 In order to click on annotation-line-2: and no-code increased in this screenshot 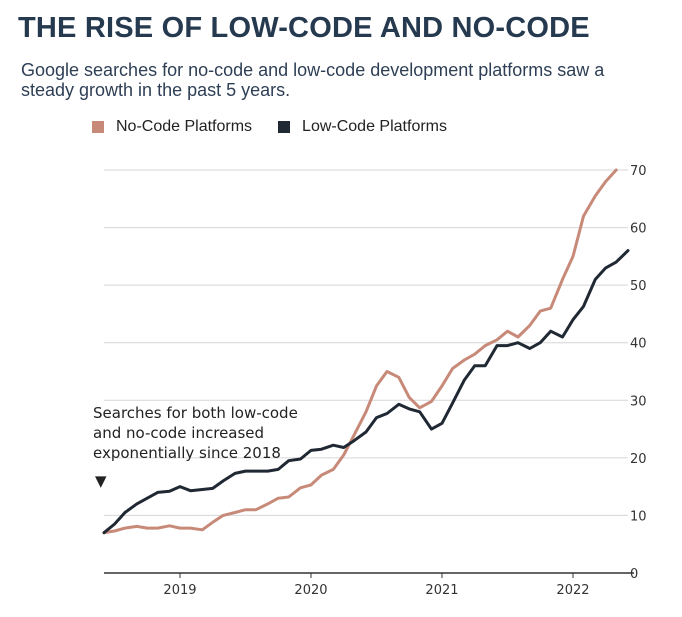, I will do `click(178, 433)`.